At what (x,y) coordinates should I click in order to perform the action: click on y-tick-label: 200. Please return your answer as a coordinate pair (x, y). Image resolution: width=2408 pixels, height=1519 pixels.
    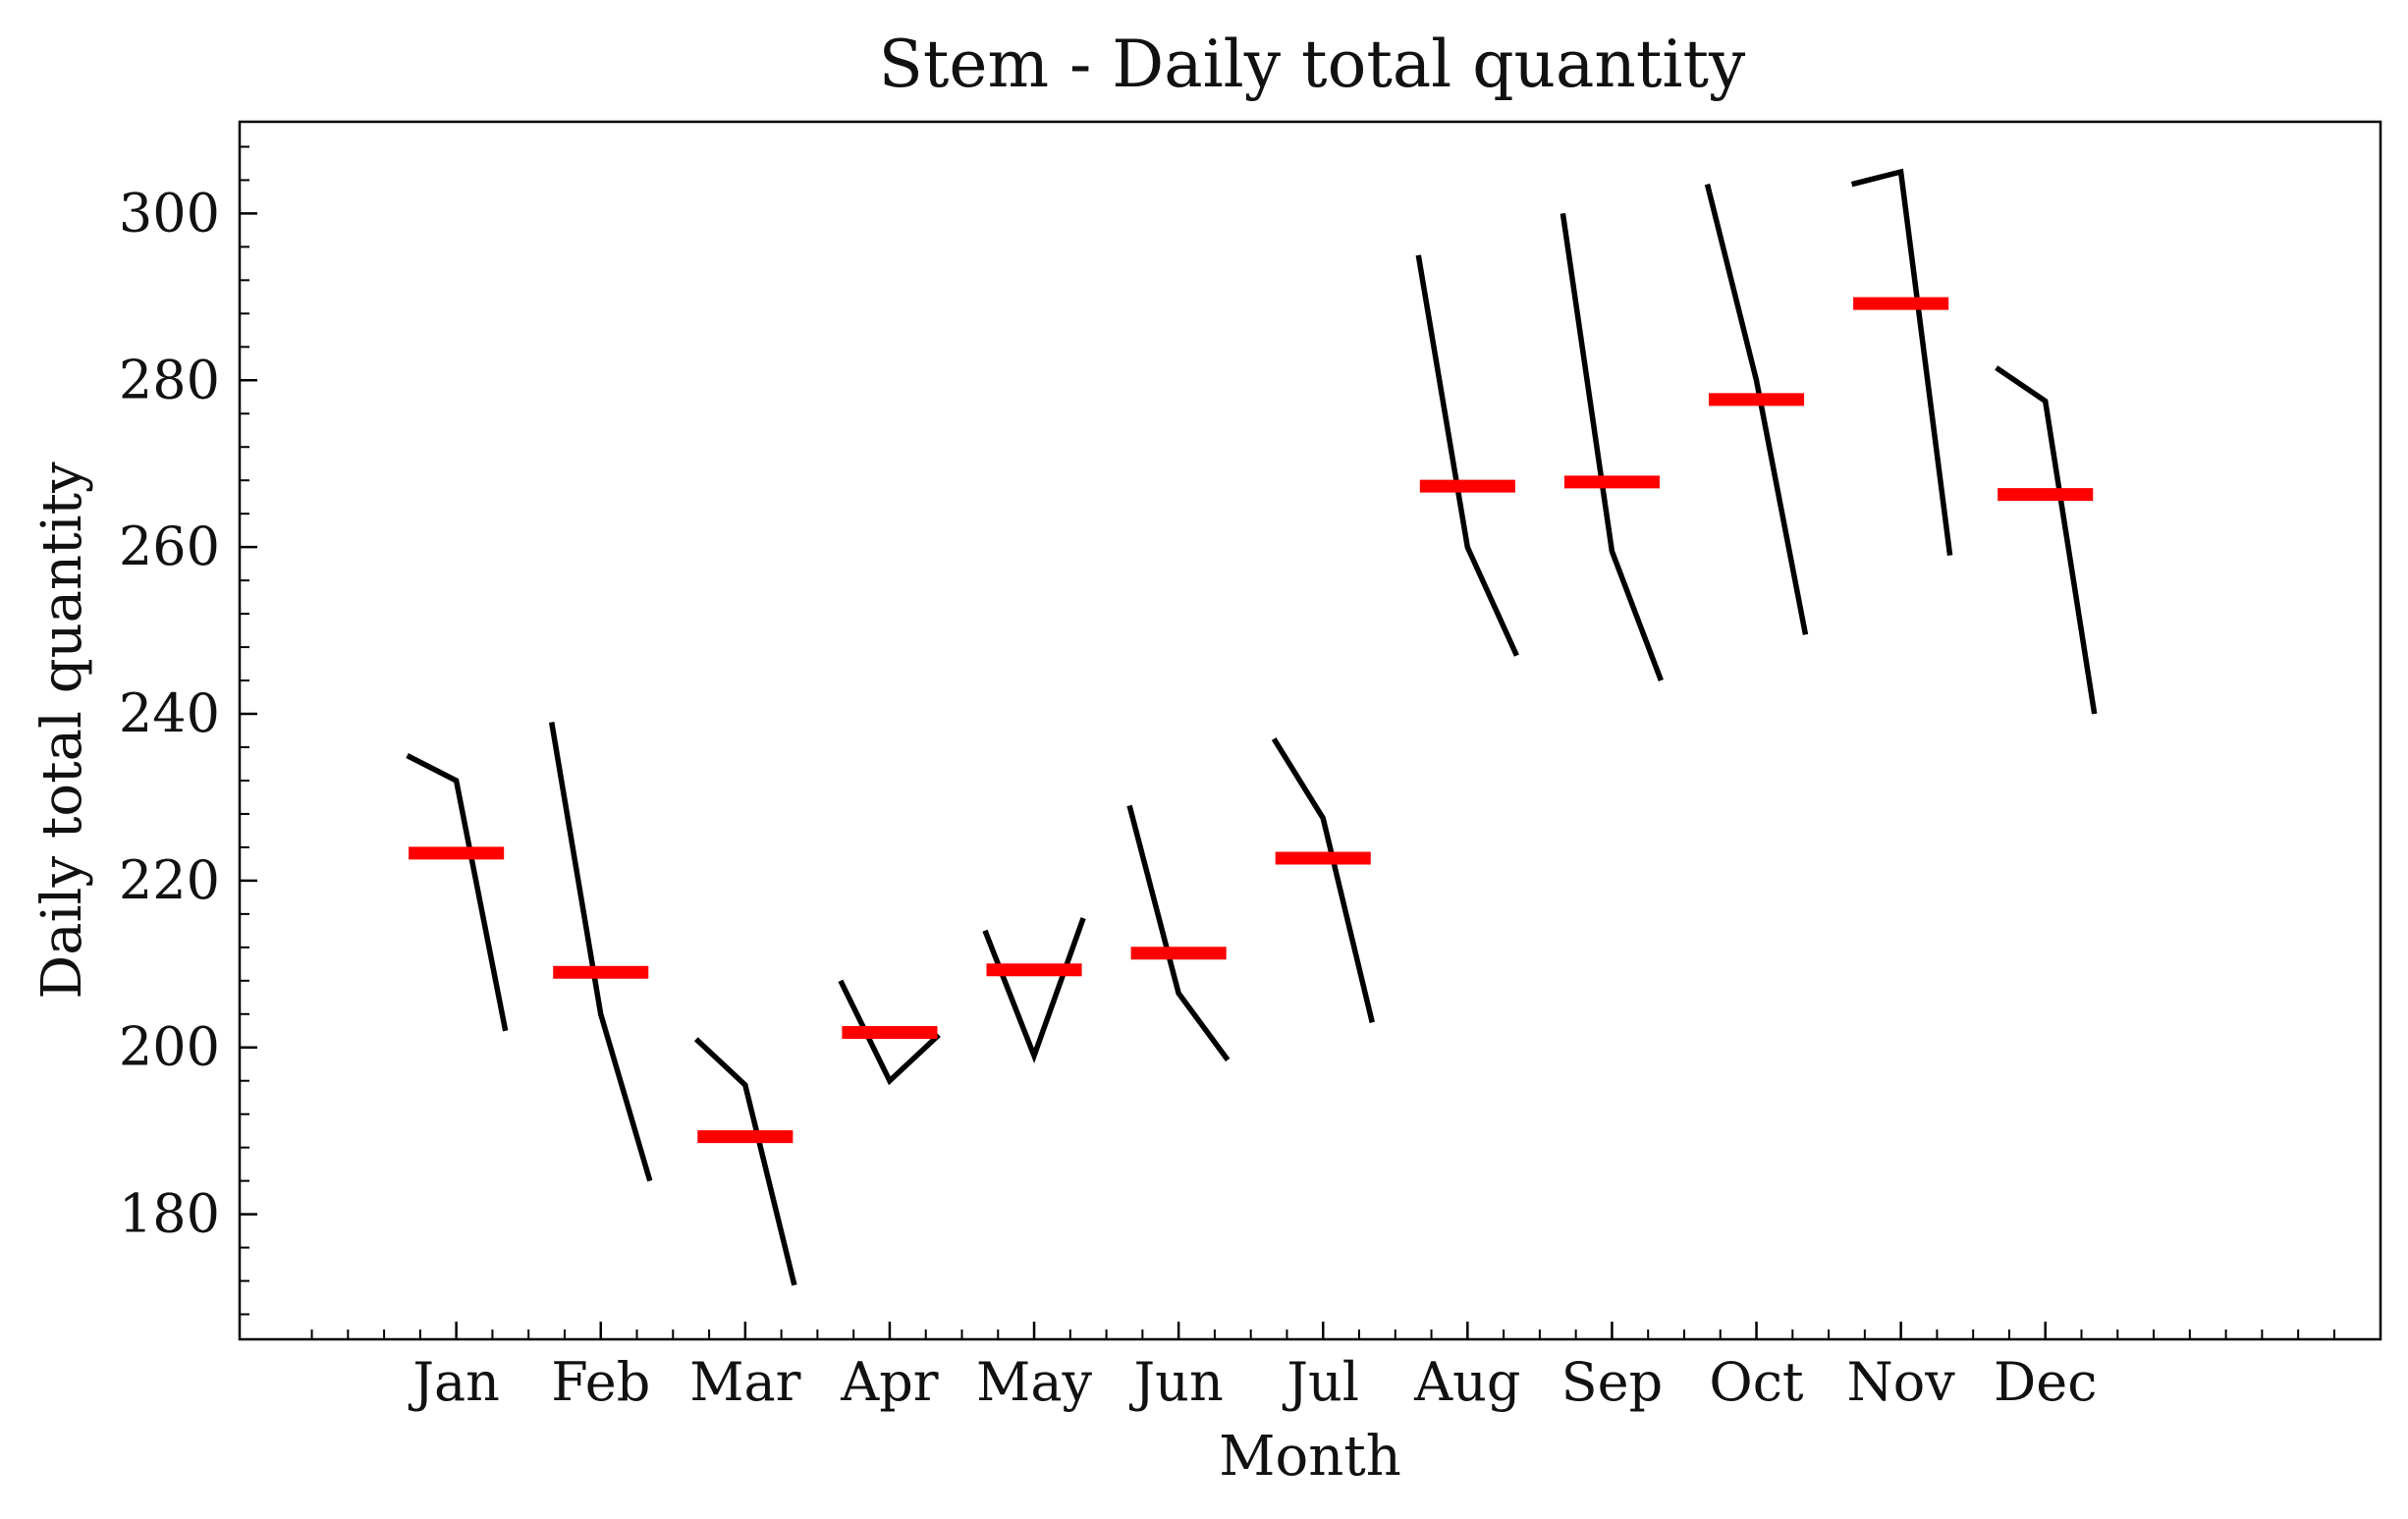
    Looking at the image, I should click on (169, 1047).